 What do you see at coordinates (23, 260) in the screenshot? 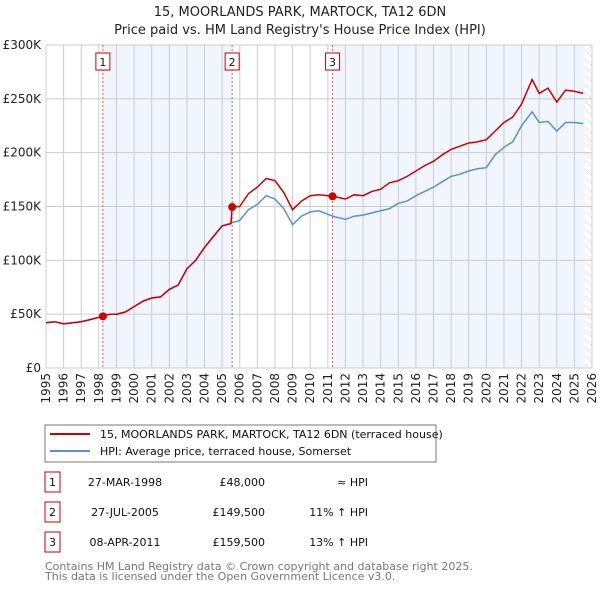
I see `y-tick-label: £100K` at bounding box center [23, 260].